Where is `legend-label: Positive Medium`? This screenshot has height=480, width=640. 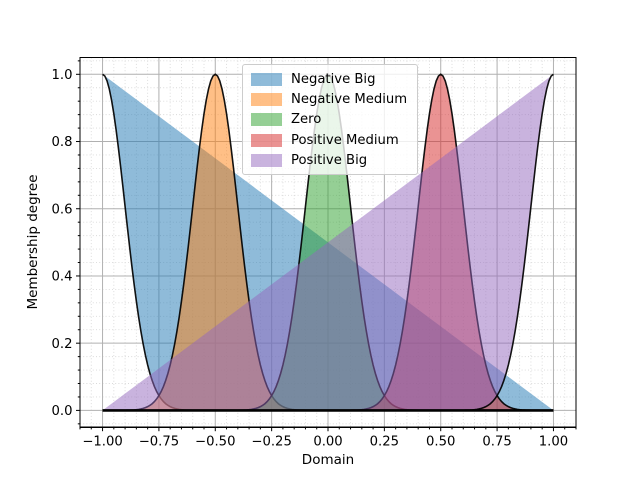
legend-label: Positive Medium is located at coordinates (345, 140).